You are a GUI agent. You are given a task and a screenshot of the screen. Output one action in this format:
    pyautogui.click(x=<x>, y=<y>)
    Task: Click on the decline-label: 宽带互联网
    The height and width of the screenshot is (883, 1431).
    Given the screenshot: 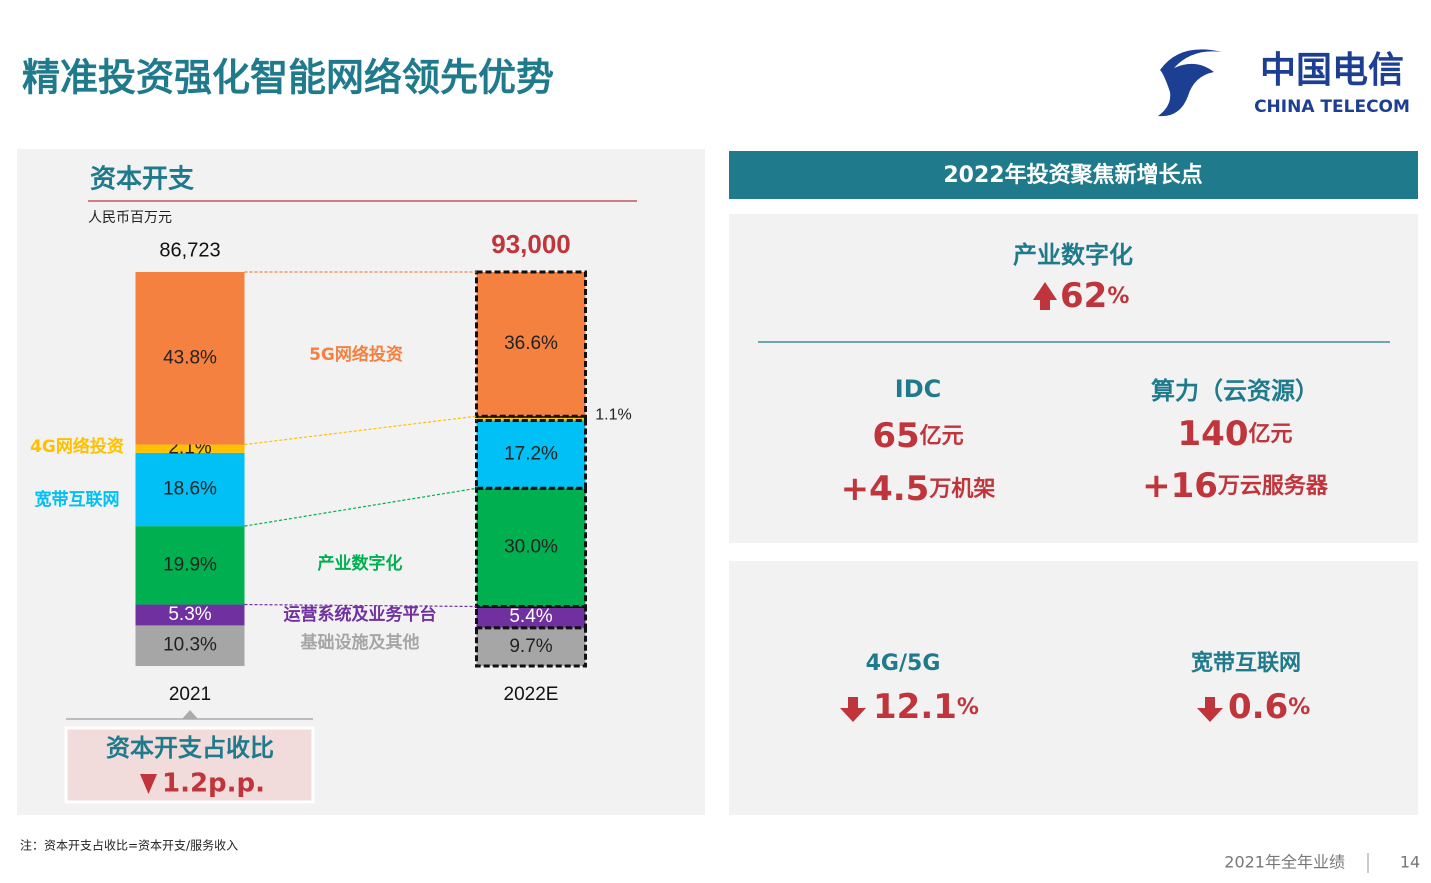 What is the action you would take?
    pyautogui.click(x=1246, y=663)
    